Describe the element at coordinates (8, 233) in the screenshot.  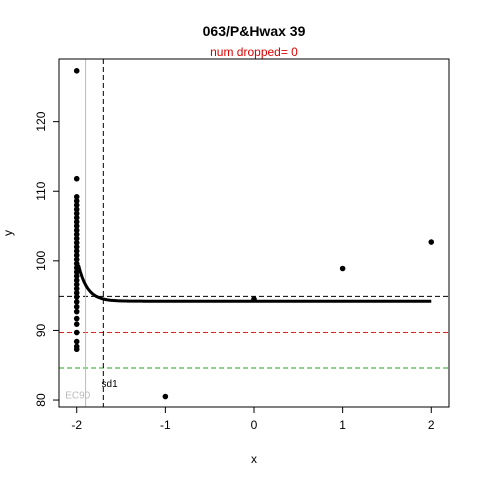
I see `y-axis-label: y` at that location.